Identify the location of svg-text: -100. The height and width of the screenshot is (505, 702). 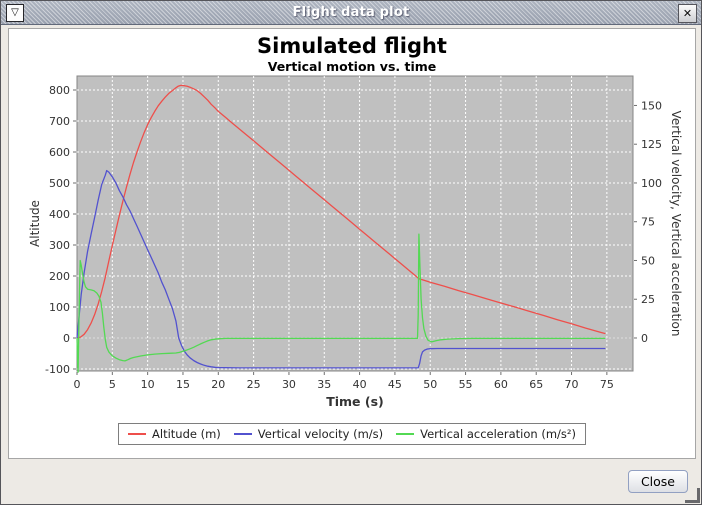
(57, 369).